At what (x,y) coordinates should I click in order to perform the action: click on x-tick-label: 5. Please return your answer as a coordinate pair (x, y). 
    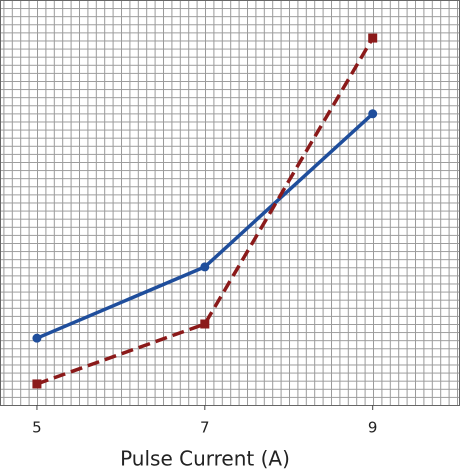
    Looking at the image, I should click on (37, 428).